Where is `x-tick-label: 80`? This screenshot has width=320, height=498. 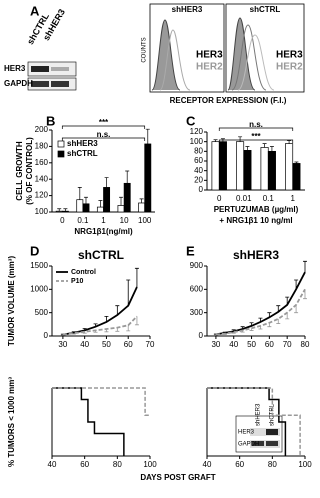 x-tick-label: 80 is located at coordinates (305, 344).